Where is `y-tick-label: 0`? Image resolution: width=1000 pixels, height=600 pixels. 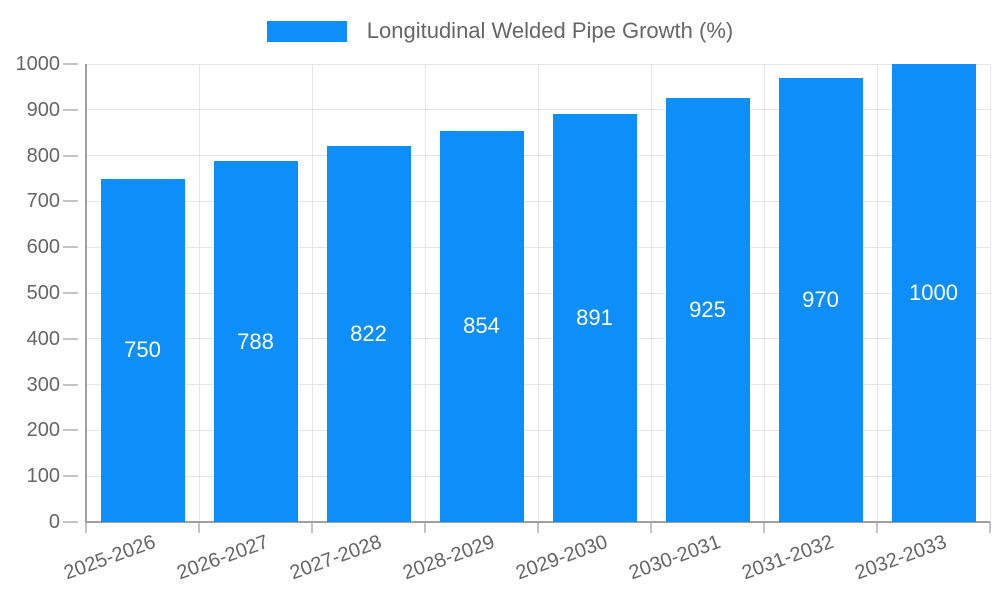 y-tick-label: 0 is located at coordinates (54, 522).